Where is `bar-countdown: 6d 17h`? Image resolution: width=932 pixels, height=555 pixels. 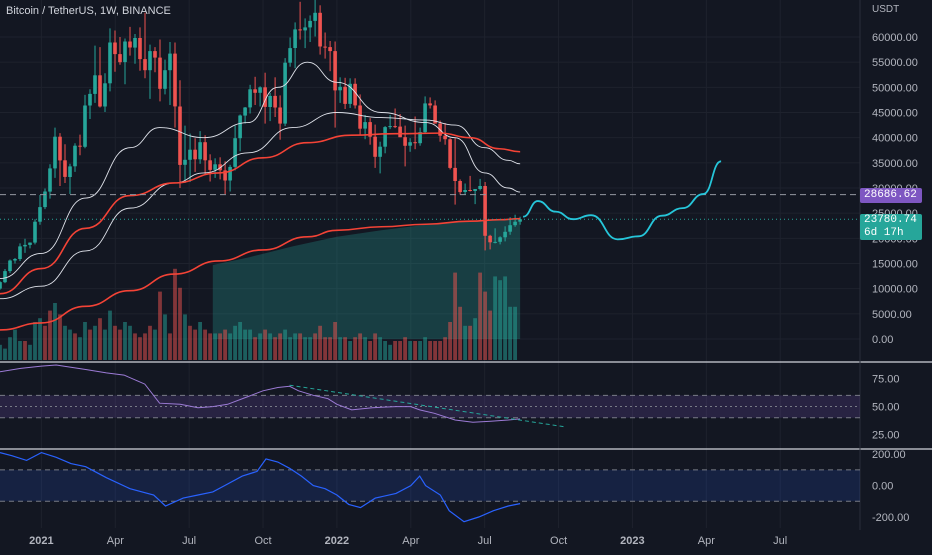 bar-countdown: 6d 17h is located at coordinates (884, 233).